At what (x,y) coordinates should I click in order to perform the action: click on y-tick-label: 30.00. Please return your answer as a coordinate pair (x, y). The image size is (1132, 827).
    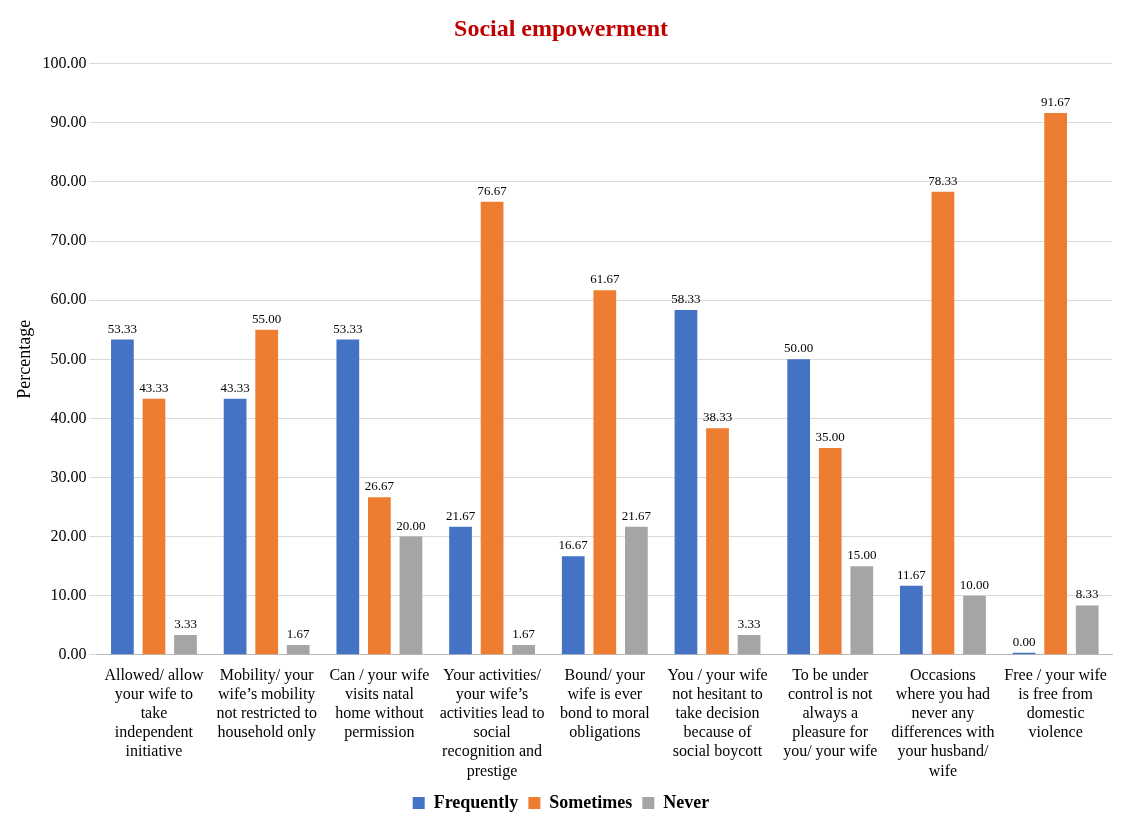
    Looking at the image, I should click on (68, 476).